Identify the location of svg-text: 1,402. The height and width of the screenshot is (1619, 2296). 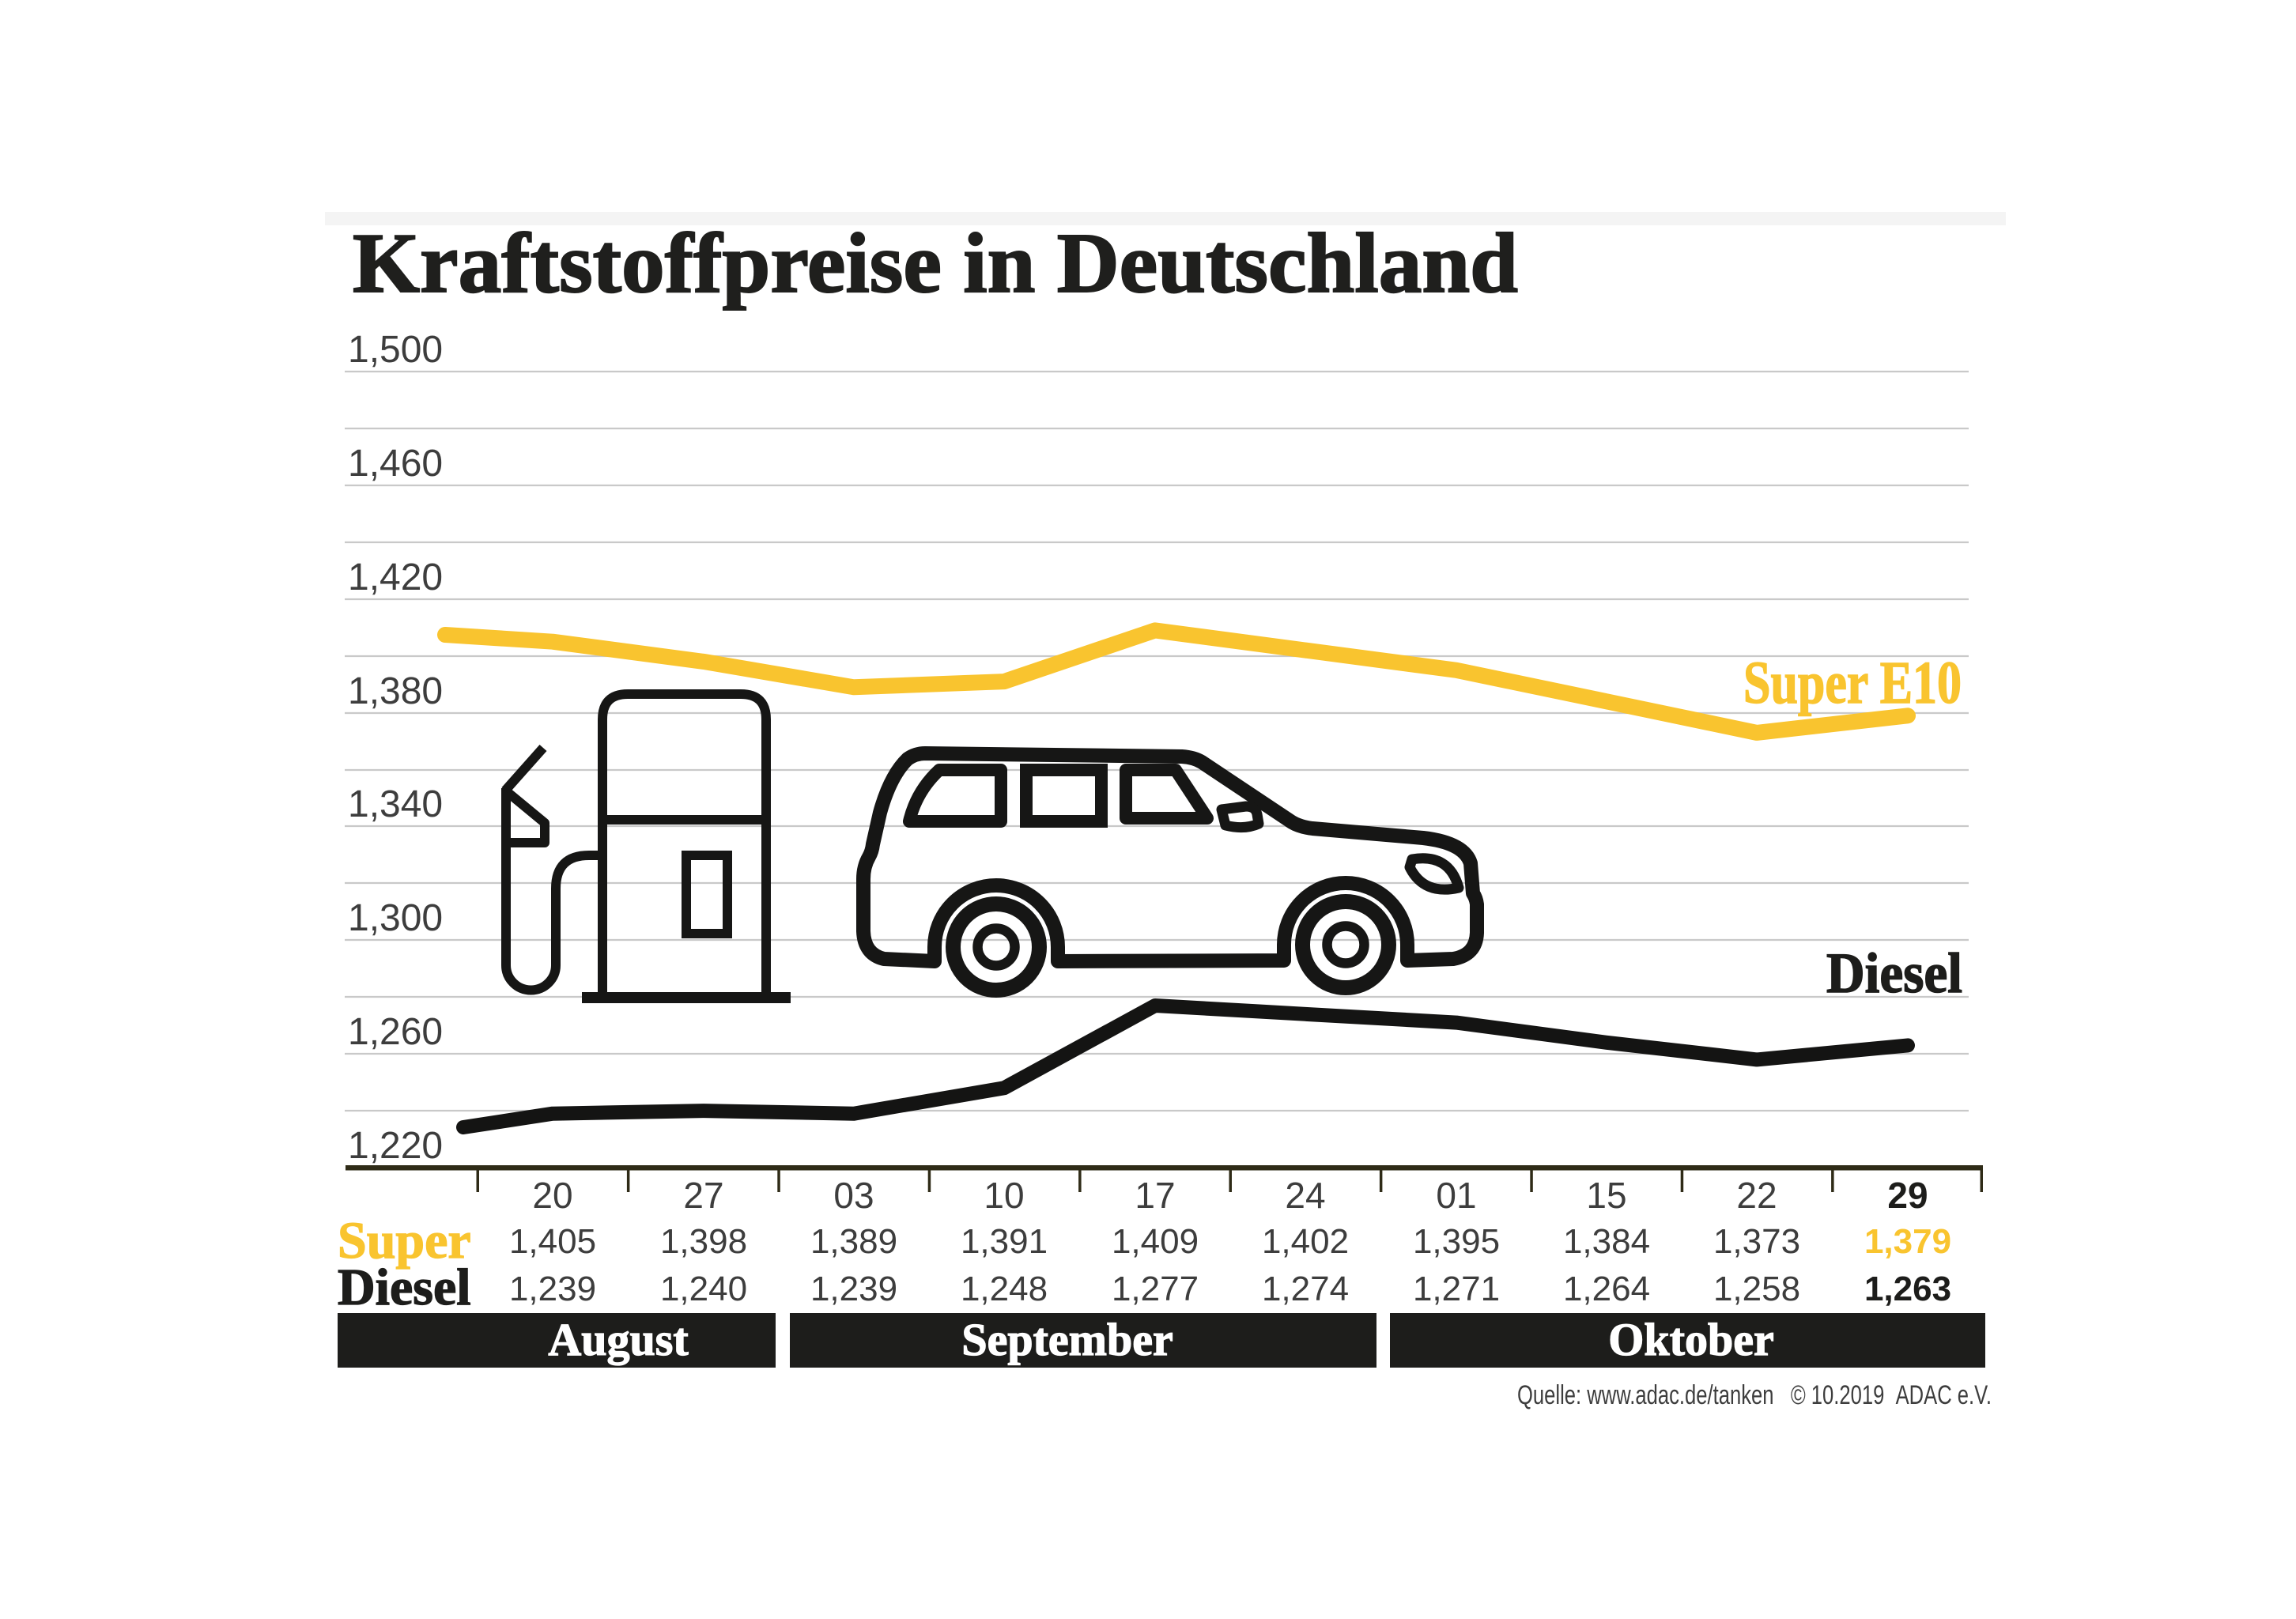
(1305, 1241).